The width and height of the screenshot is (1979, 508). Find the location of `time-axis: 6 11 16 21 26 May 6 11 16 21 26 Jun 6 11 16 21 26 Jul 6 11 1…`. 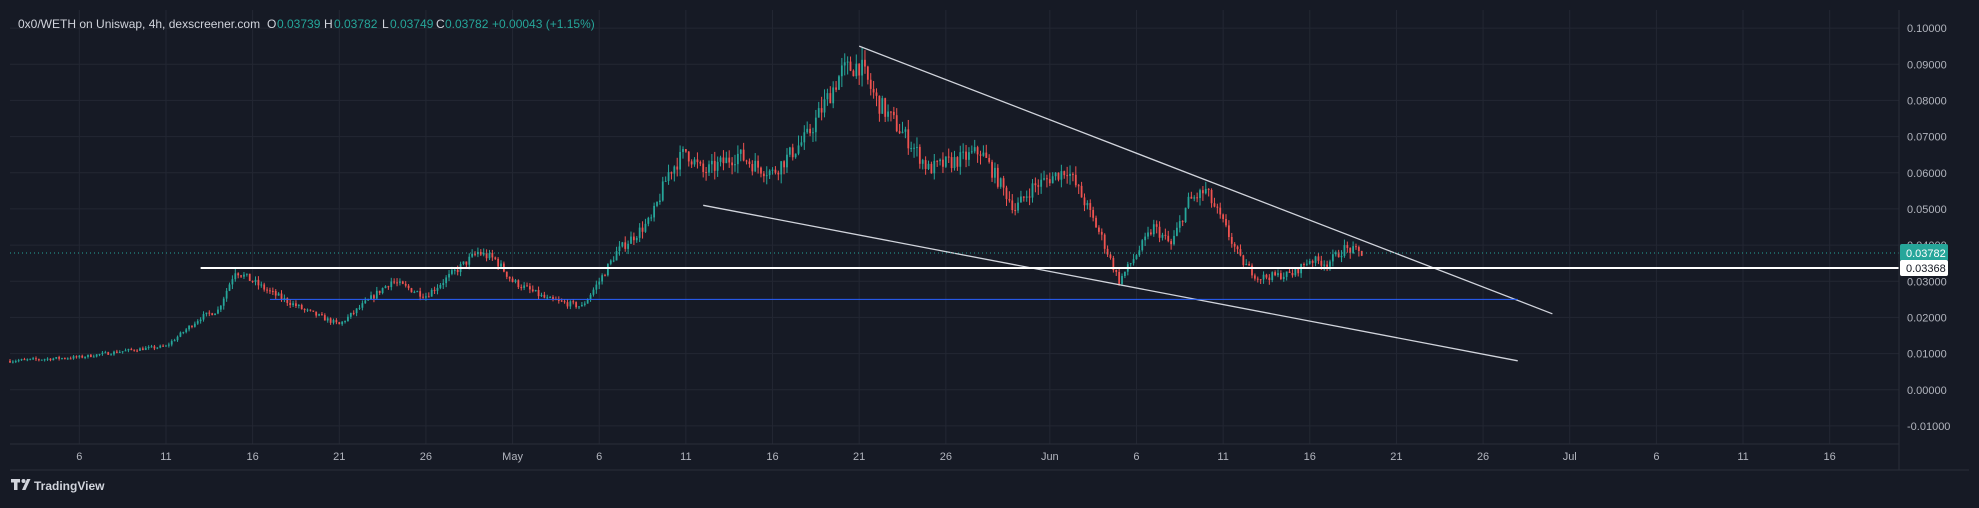

time-axis: 6 11 16 21 26 May 6 11 16 21 26 Jun 6 11 16 21 26 Jul 6 11 1… is located at coordinates (956, 457).